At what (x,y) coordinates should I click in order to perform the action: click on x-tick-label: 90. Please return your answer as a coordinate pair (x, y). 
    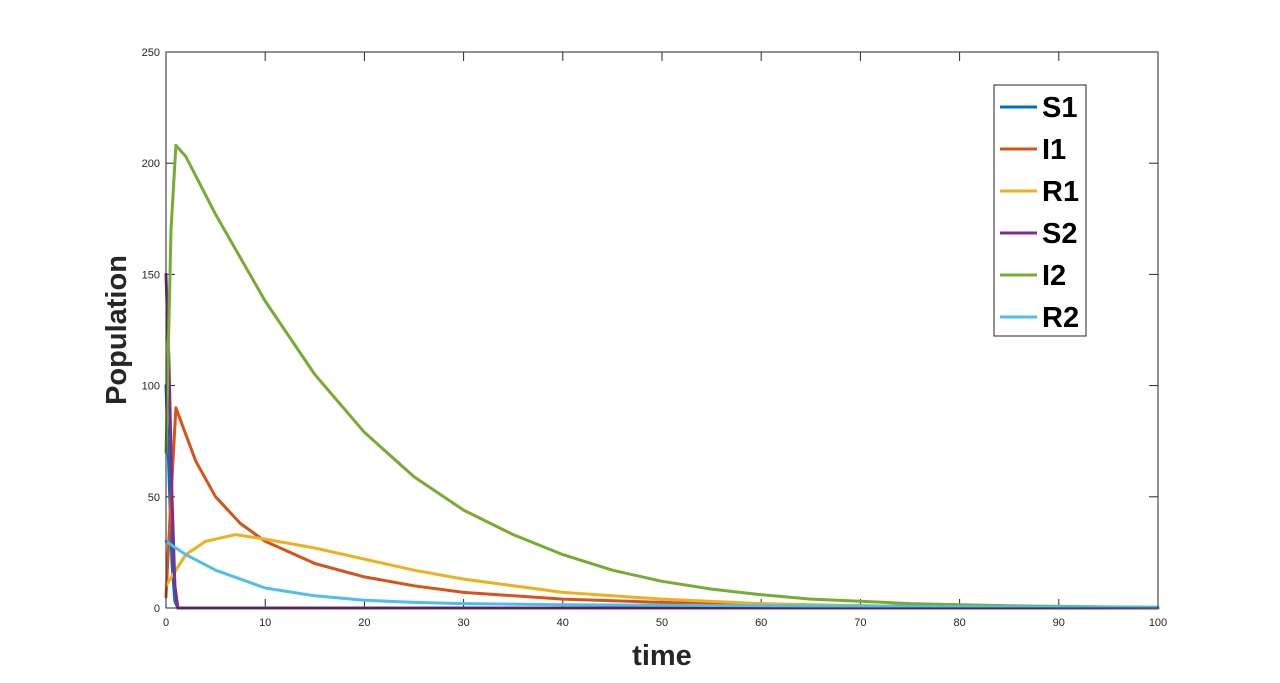
    Looking at the image, I should click on (1059, 623).